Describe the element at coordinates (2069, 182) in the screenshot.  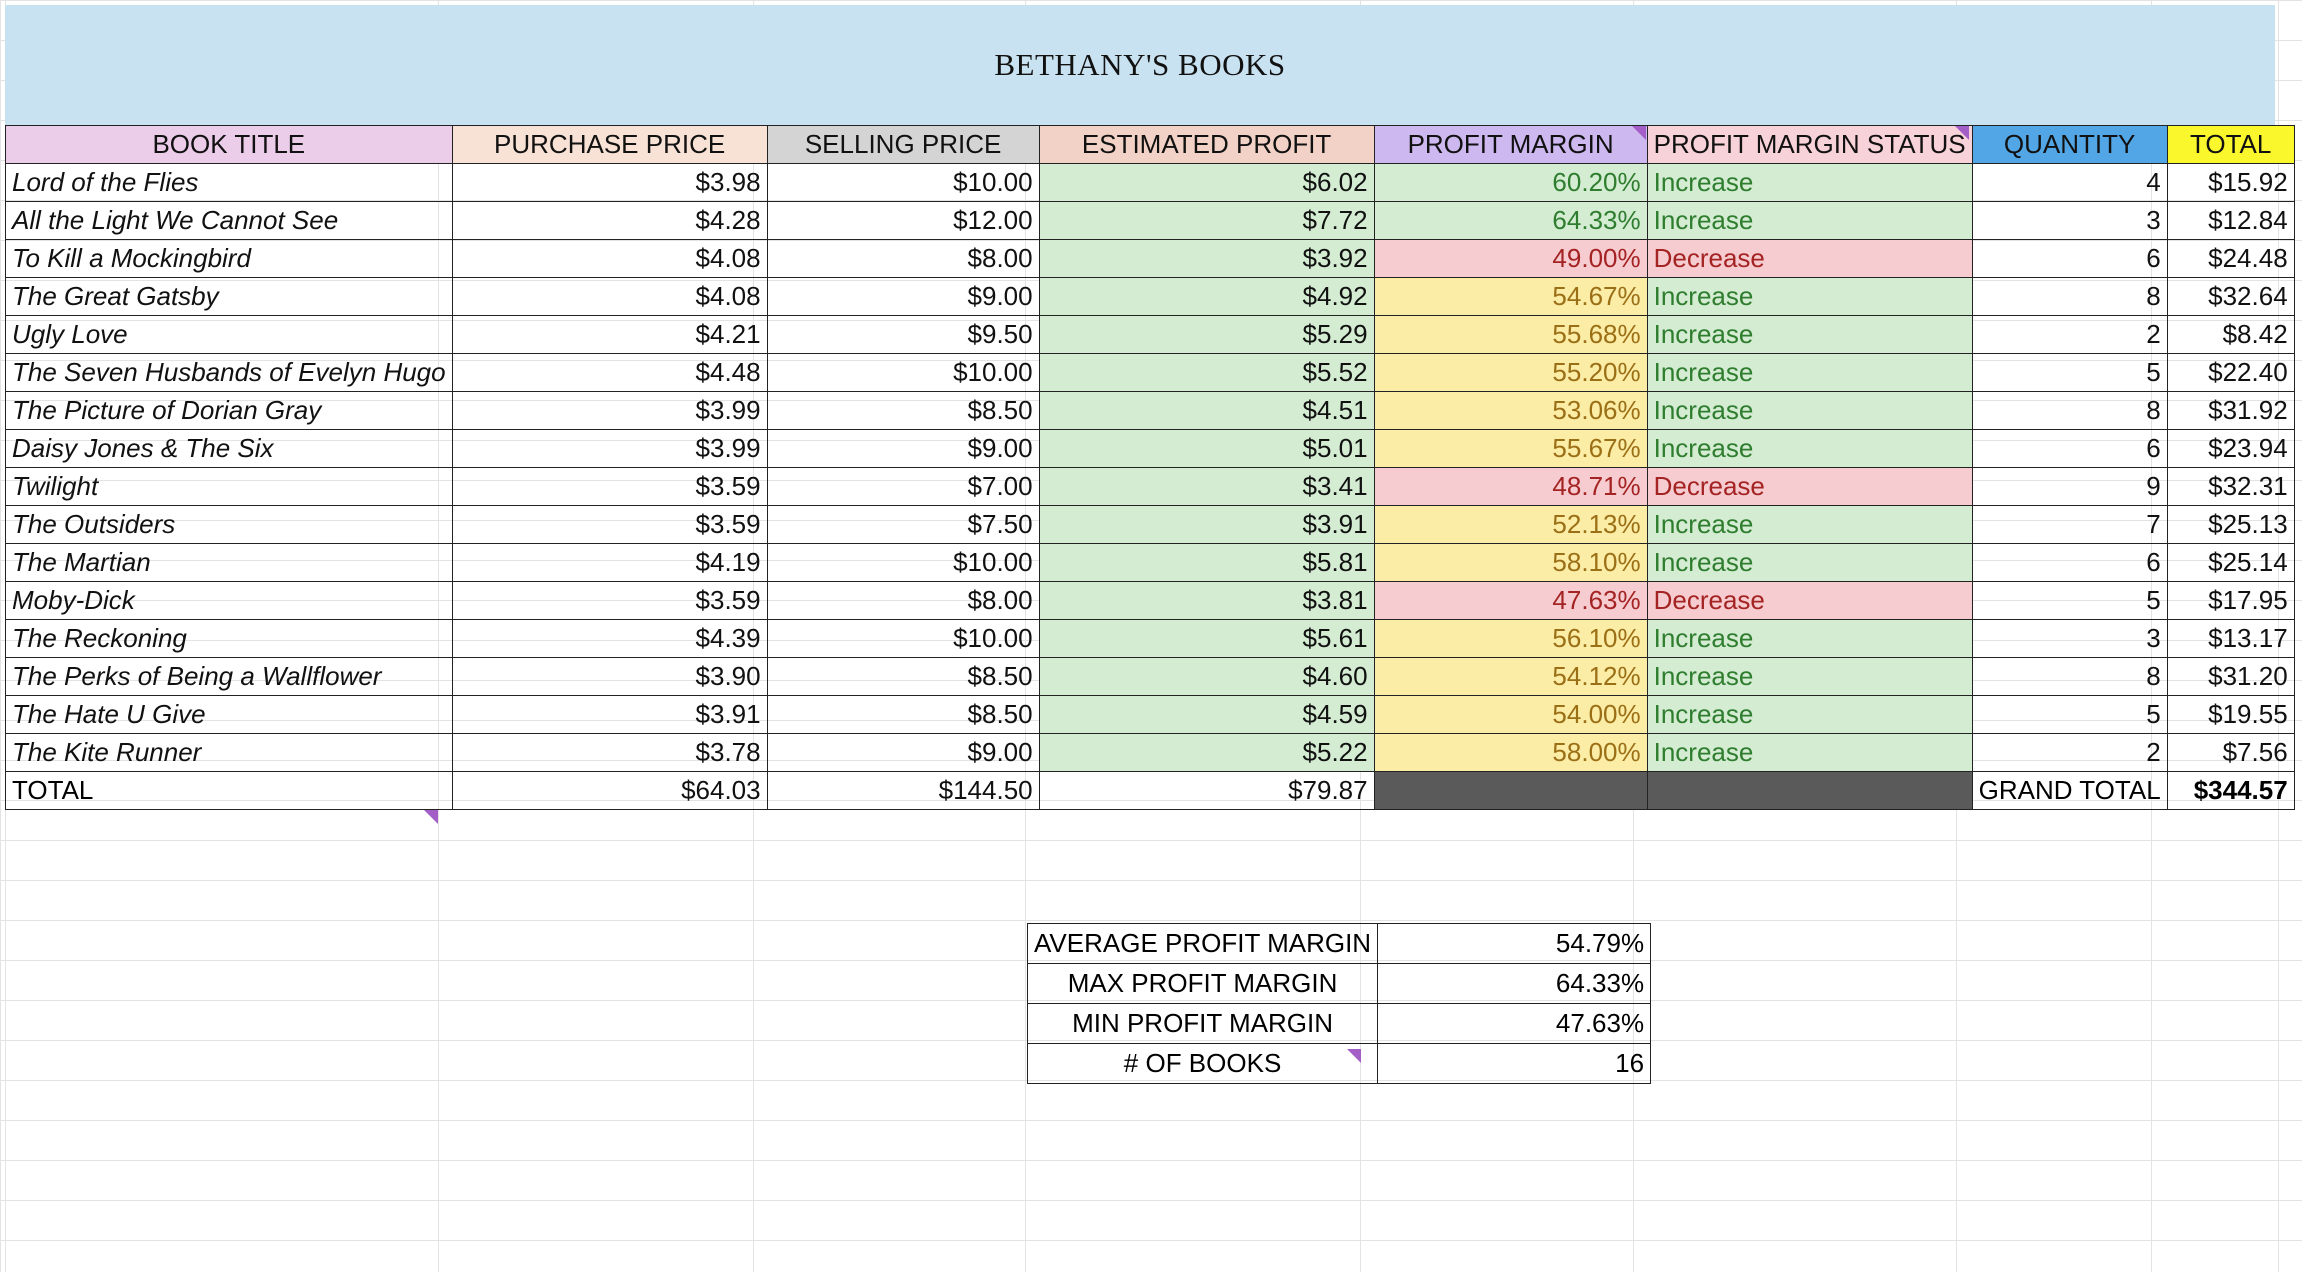
I see `quantity-cell: 4` at that location.